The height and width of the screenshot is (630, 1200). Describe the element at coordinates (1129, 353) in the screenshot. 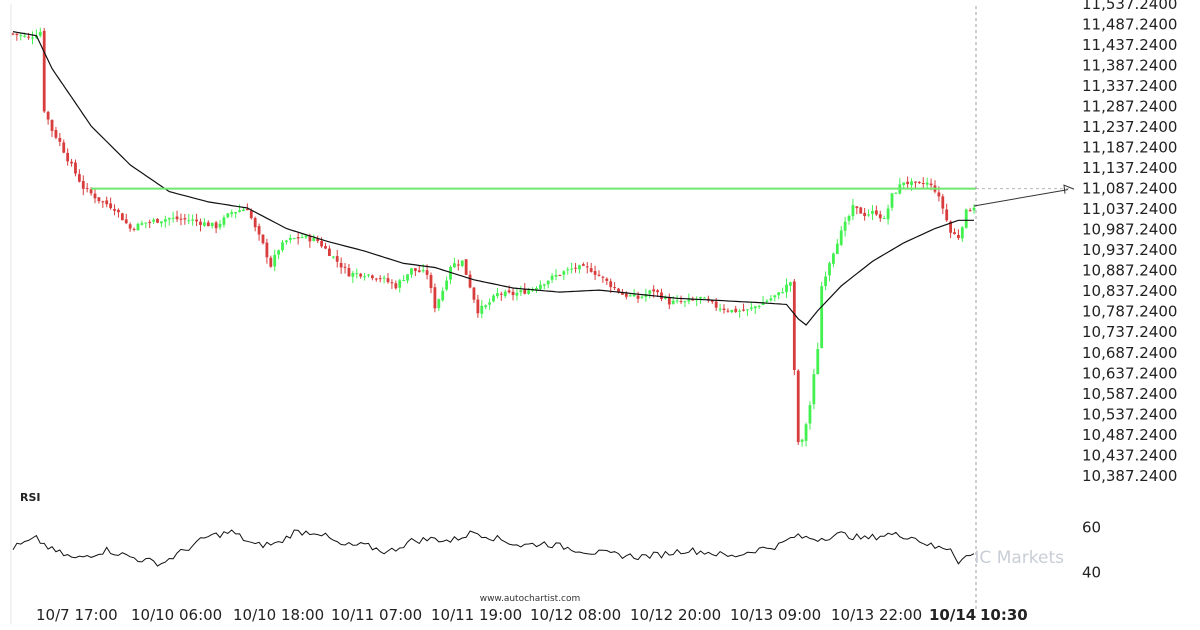

I see `y-tick-label: 10,687.2400` at that location.